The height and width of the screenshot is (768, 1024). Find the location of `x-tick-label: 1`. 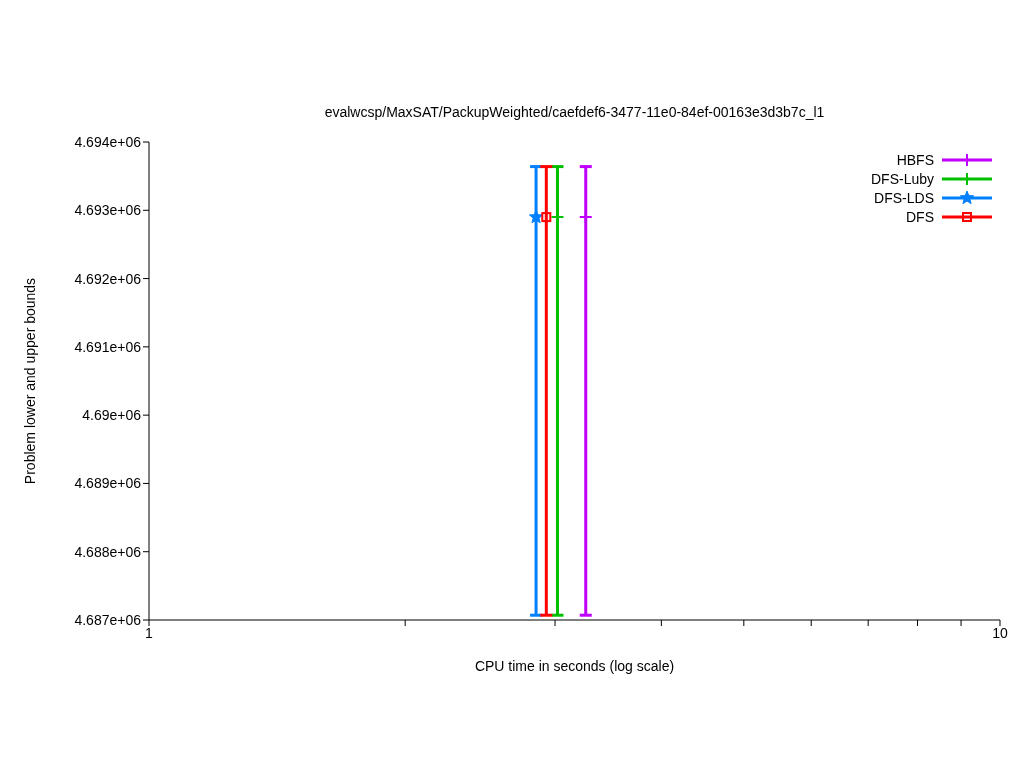

x-tick-label: 1 is located at coordinates (149, 632).